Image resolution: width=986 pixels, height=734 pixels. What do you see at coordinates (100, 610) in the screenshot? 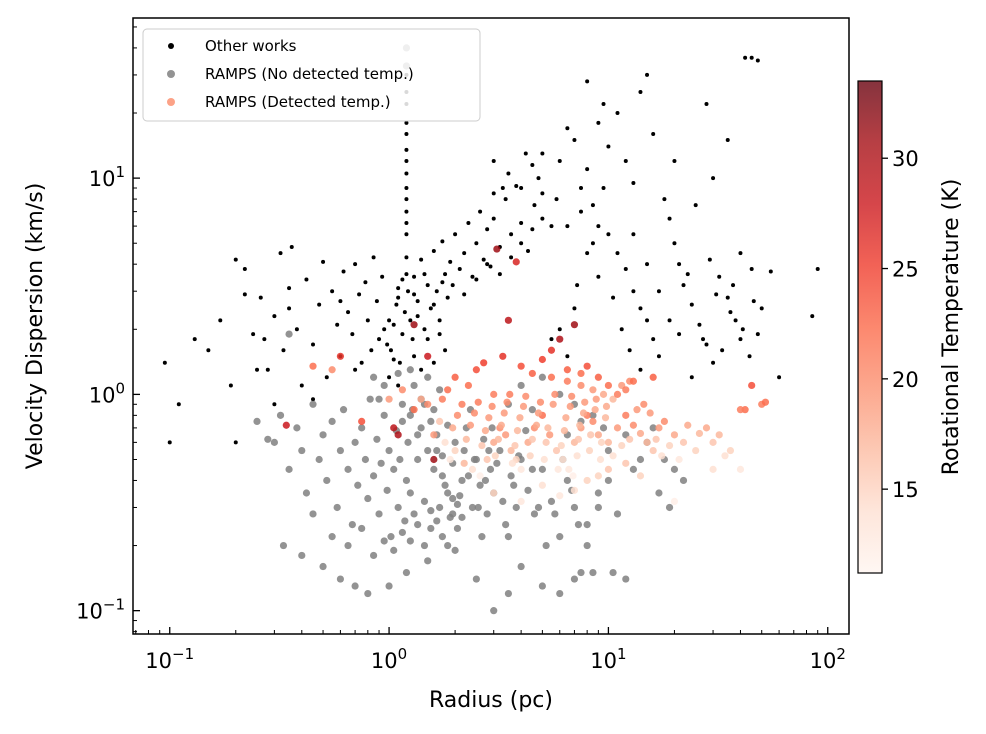
I see `y-tick-label: 10−1` at bounding box center [100, 610].